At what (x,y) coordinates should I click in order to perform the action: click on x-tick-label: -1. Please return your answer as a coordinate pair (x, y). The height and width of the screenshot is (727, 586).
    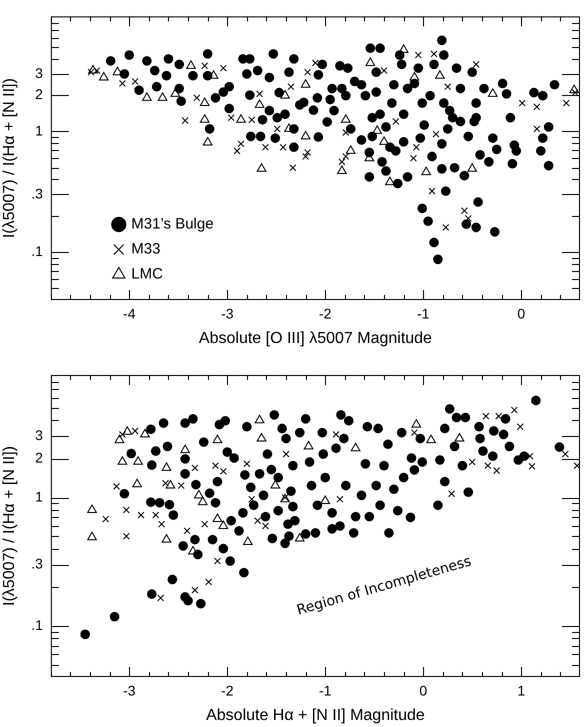
    Looking at the image, I should click on (423, 313).